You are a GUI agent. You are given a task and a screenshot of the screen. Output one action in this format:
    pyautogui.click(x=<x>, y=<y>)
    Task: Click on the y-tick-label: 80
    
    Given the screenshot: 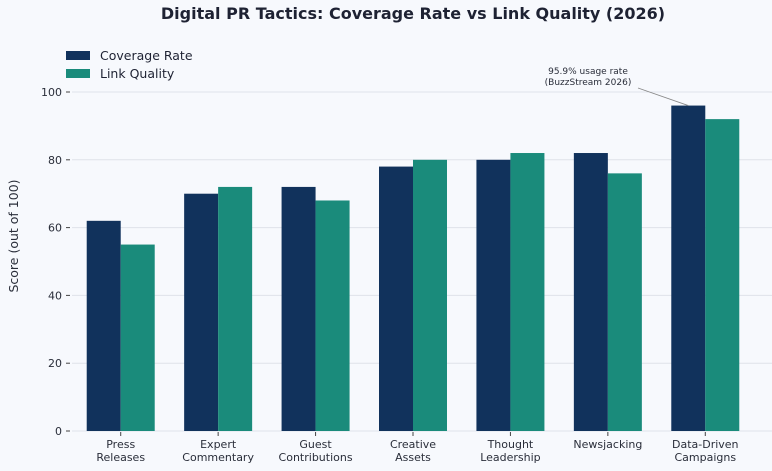 What is the action you would take?
    pyautogui.click(x=55, y=160)
    